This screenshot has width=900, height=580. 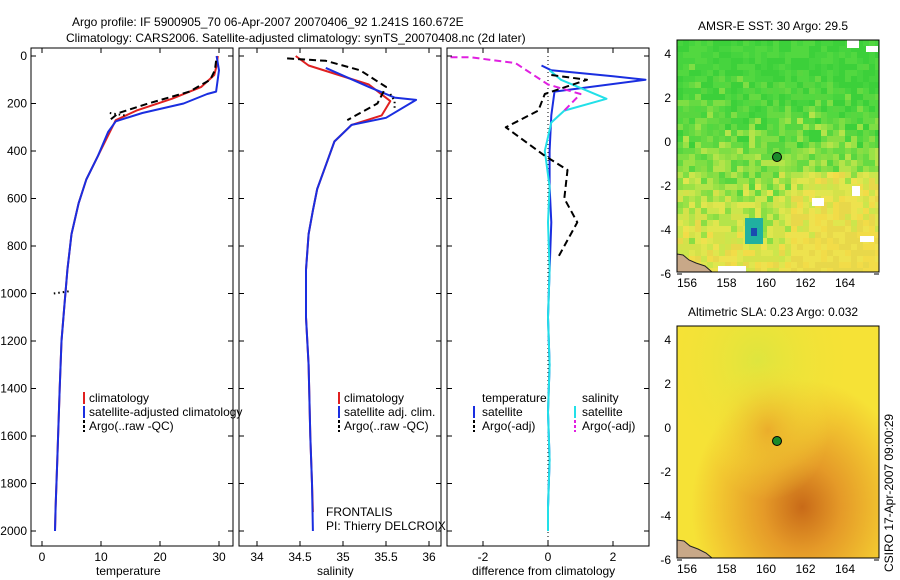 I want to click on legend-label-temp-satellite: satellite, so click(x=502, y=412).